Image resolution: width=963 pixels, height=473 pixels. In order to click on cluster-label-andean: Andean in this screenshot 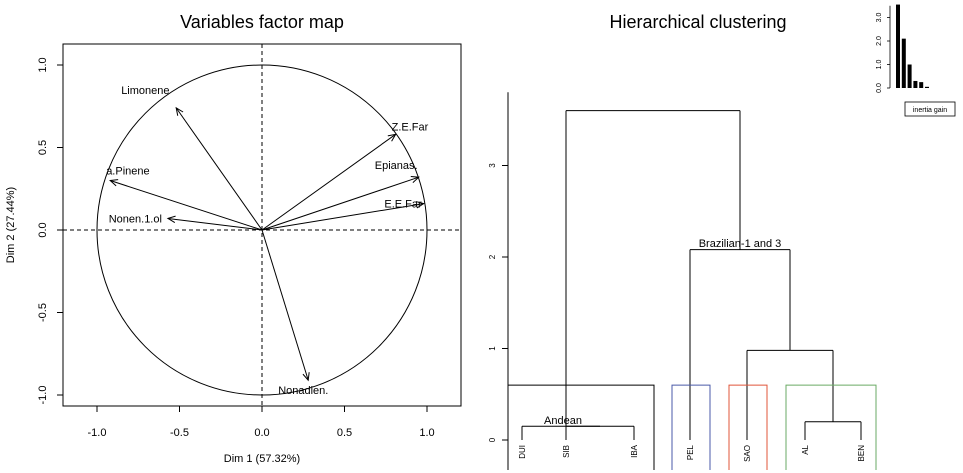, I will do `click(563, 421)`.